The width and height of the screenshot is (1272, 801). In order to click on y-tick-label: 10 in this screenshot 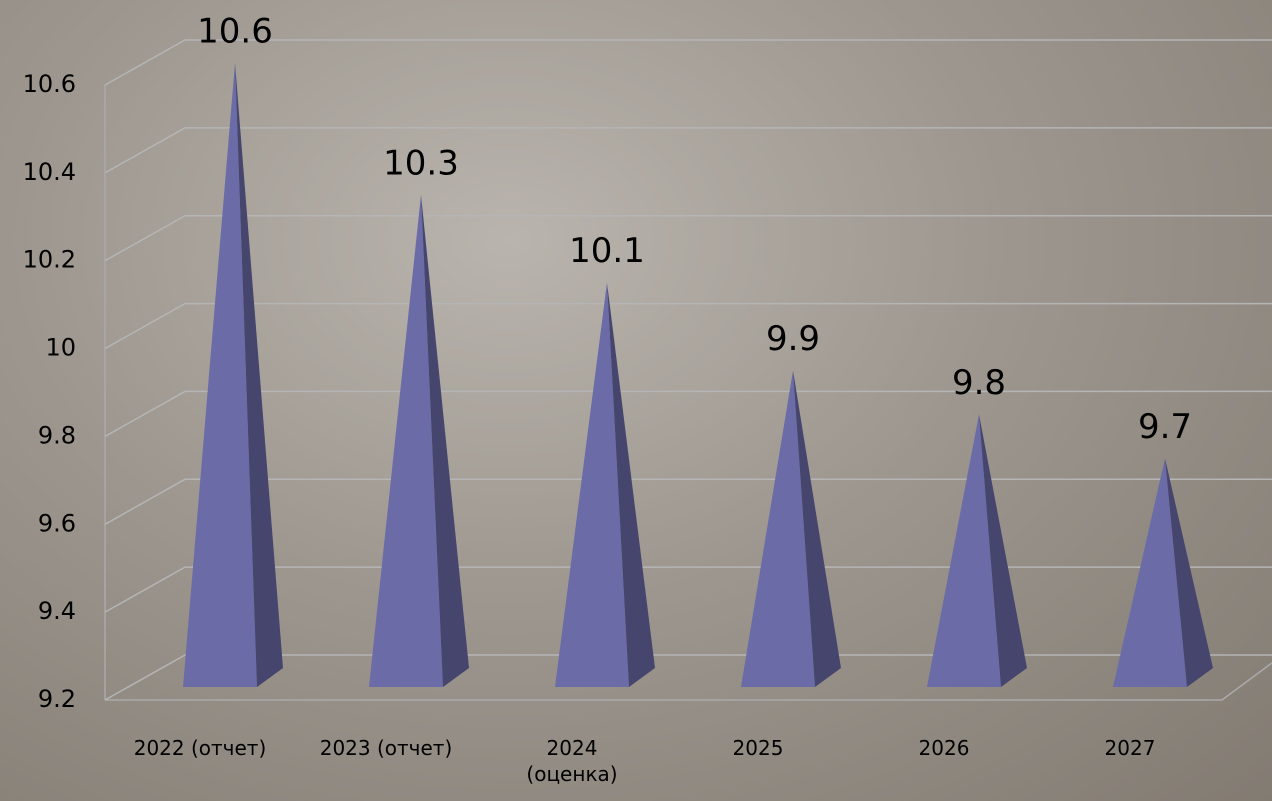, I will do `click(60, 348)`.